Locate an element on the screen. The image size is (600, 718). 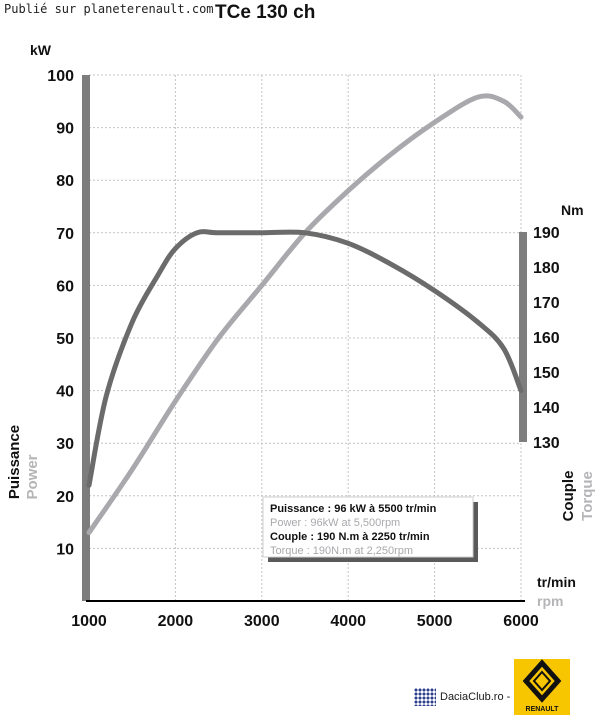
y-left-tick-60: 60 is located at coordinates (65, 286).